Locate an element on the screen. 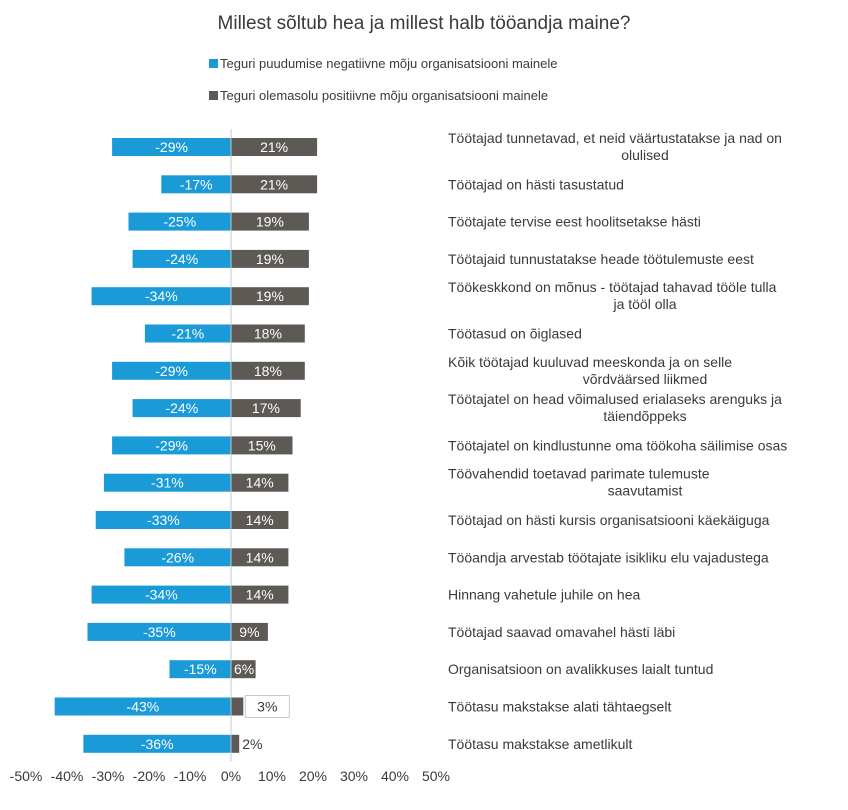 The width and height of the screenshot is (848, 810). category-label: Hinnang vahetule juhile on hea is located at coordinates (544, 595).